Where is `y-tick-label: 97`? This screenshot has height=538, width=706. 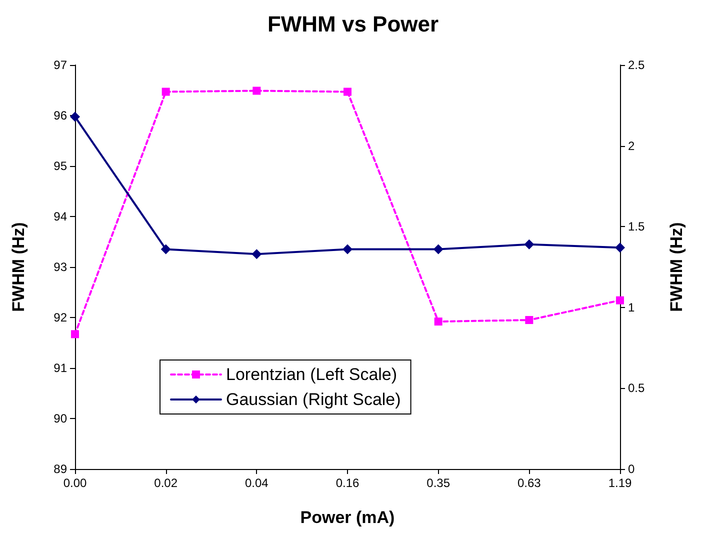
y-tick-label: 97 is located at coordinates (61, 65).